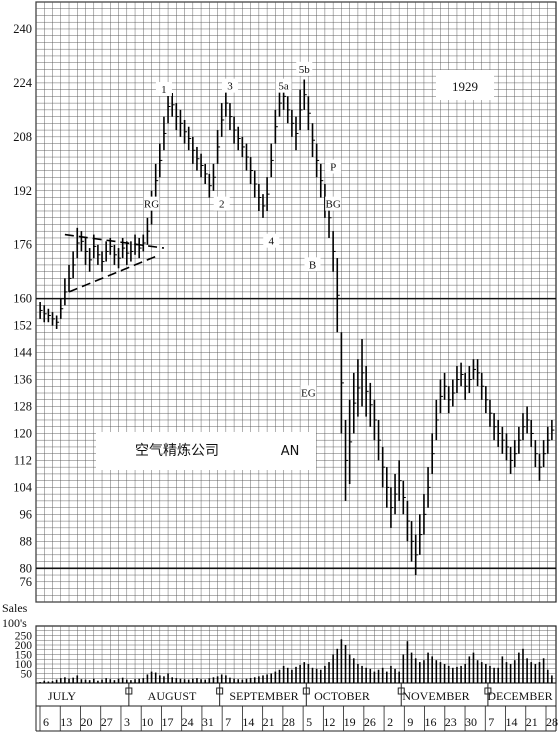  What do you see at coordinates (62, 696) in the screenshot?
I see `month-label: JULY` at bounding box center [62, 696].